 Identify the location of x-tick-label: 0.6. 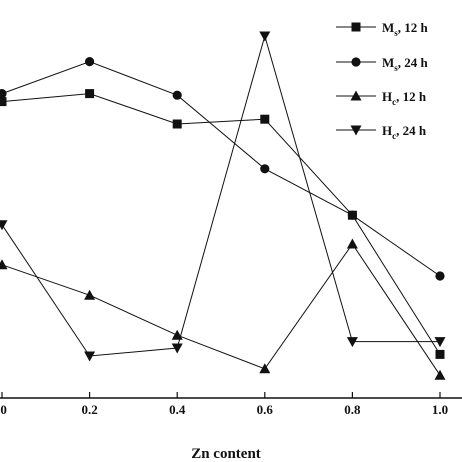
(265, 409).